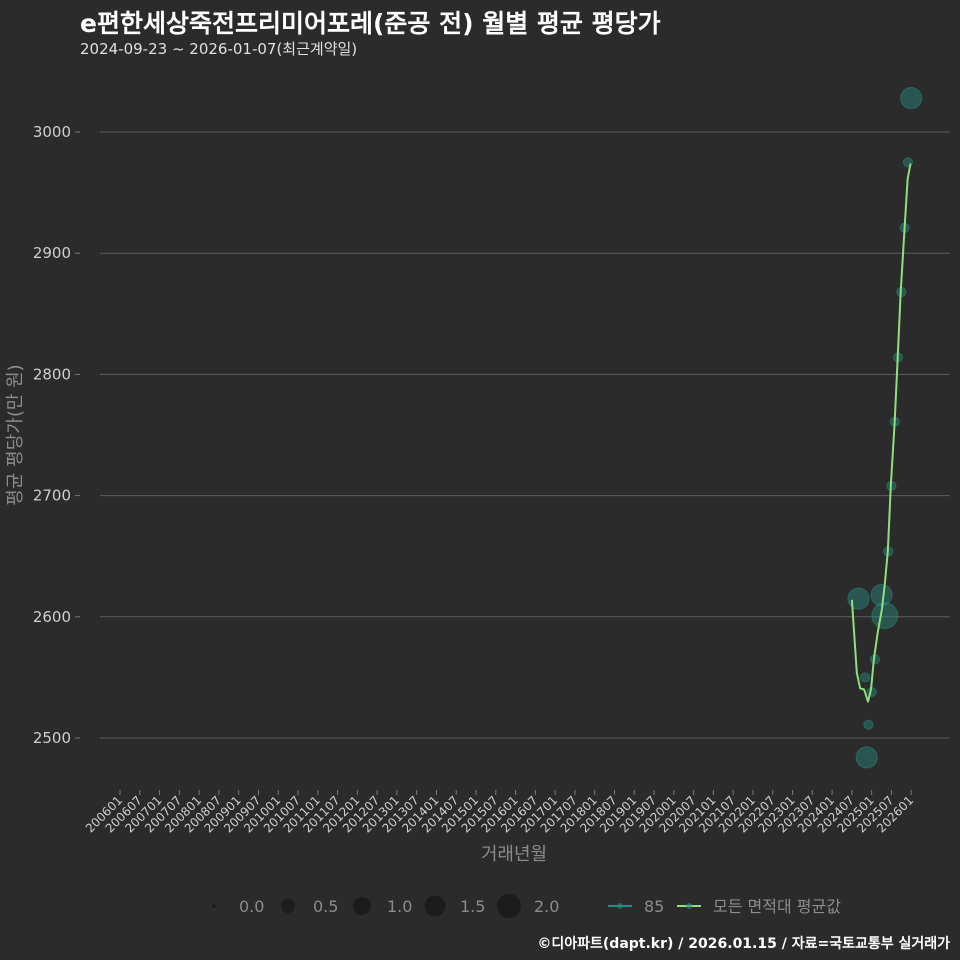  Describe the element at coordinates (620, 906) in the screenshot. I see `legend-85-swatch` at that location.